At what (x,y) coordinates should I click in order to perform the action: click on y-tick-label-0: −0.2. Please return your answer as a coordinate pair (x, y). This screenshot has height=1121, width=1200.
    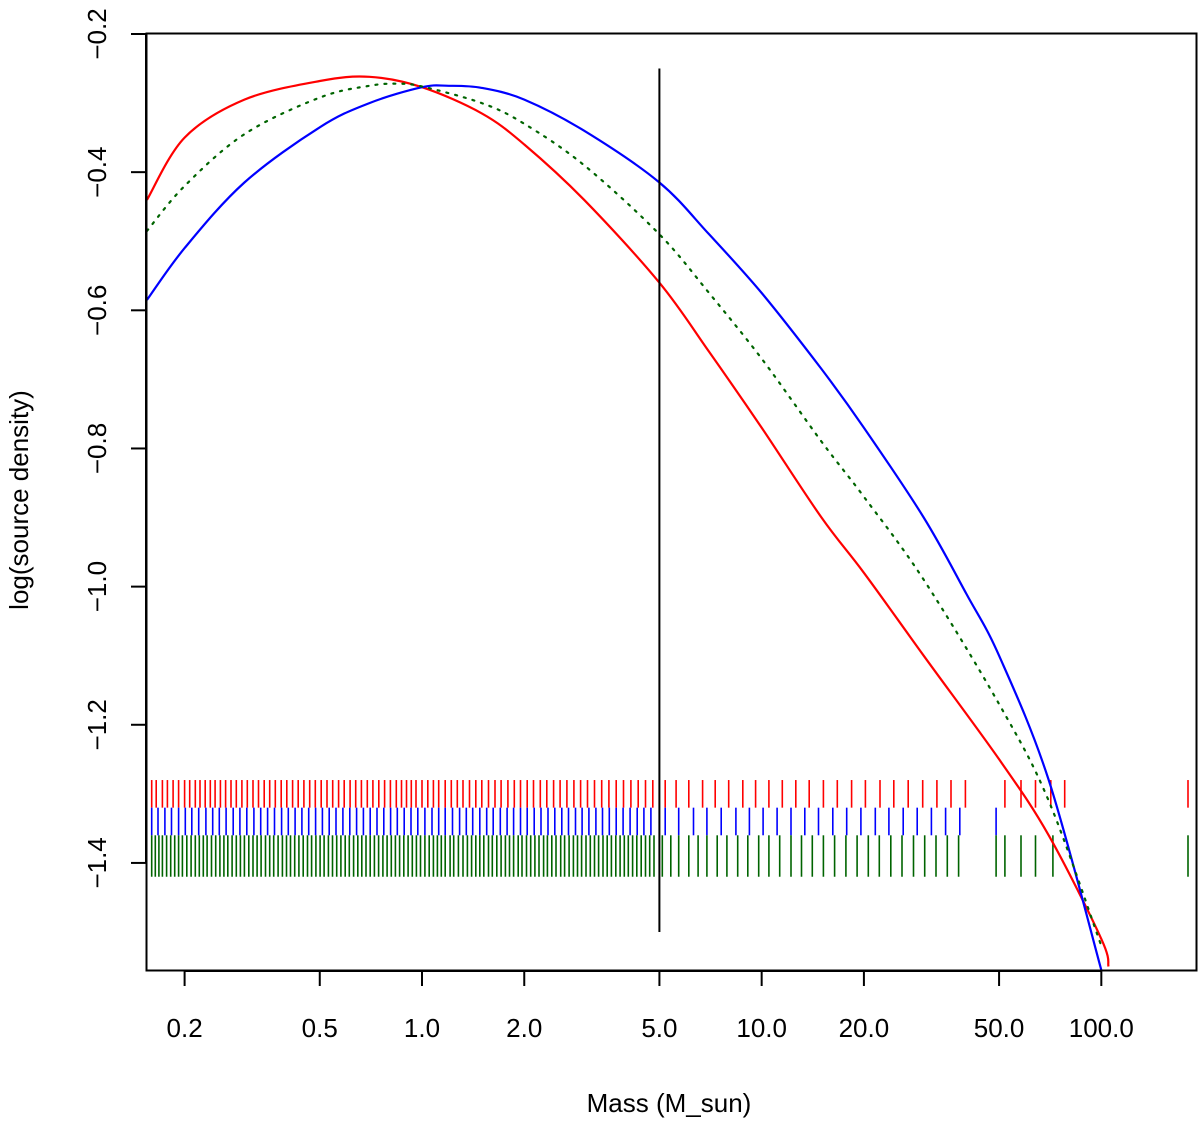
    Looking at the image, I should click on (97, 33).